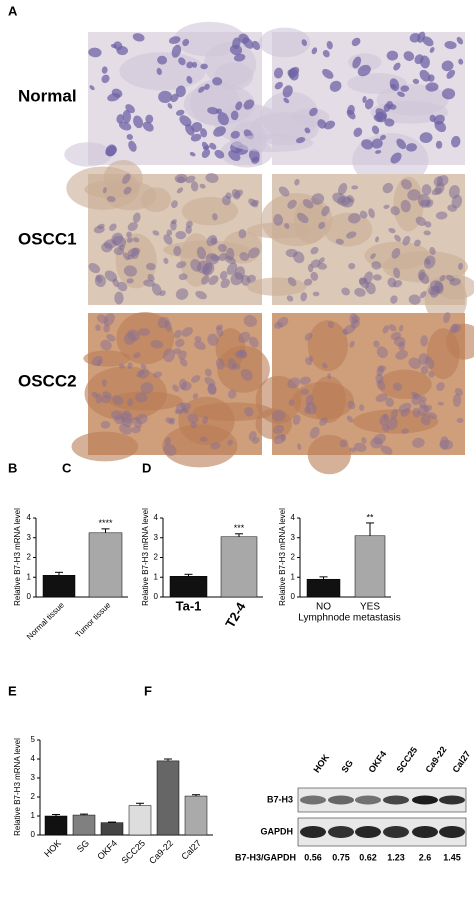  What do you see at coordinates (93, 619) in the screenshot?
I see `x-tick-label: Tumor tissue` at bounding box center [93, 619].